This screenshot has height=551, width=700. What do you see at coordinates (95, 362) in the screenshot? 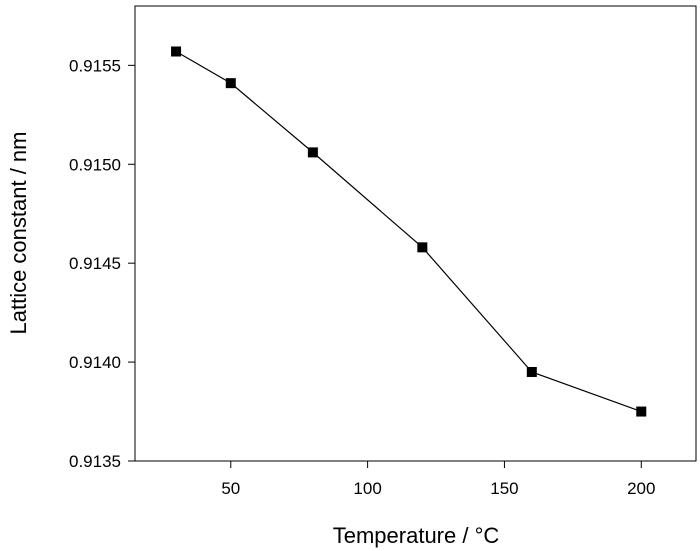
I see `y-tick-label: 0.9140` at bounding box center [95, 362].